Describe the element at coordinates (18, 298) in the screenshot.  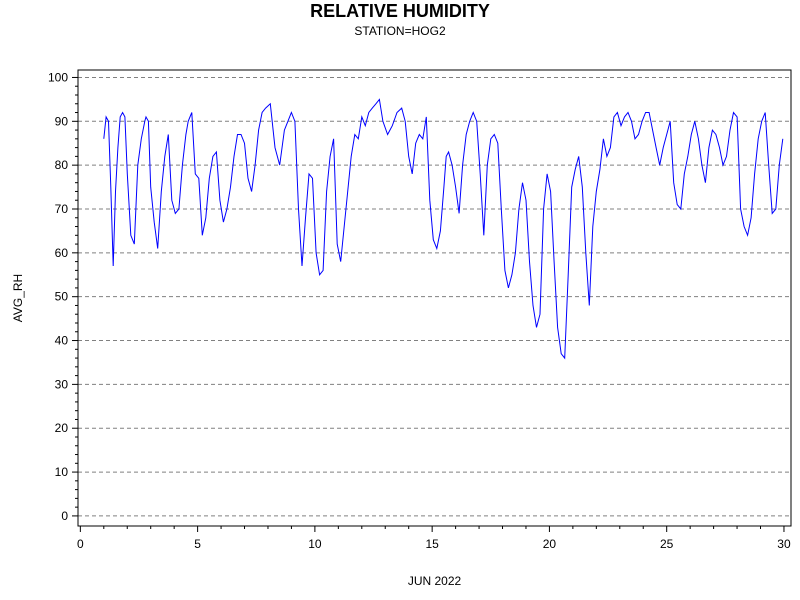
I see `y-axis-label: AVG_RH` at that location.